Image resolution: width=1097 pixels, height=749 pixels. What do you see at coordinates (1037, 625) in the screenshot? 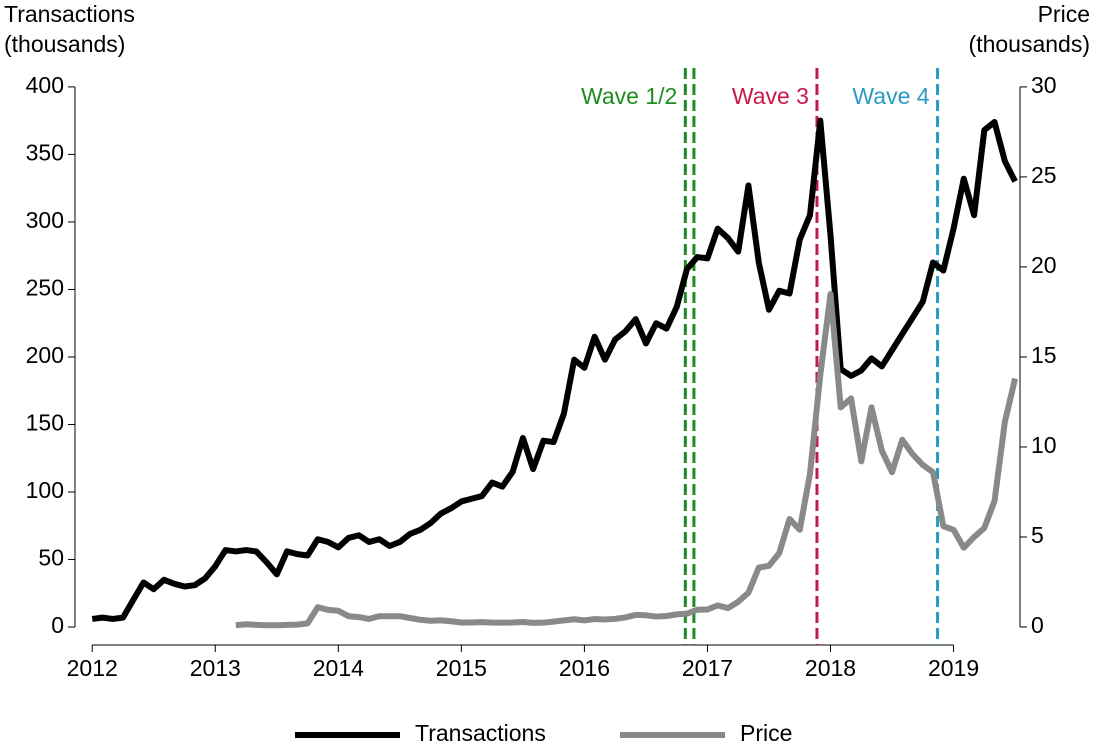
I see `y2-tick-label: 0` at bounding box center [1037, 625].